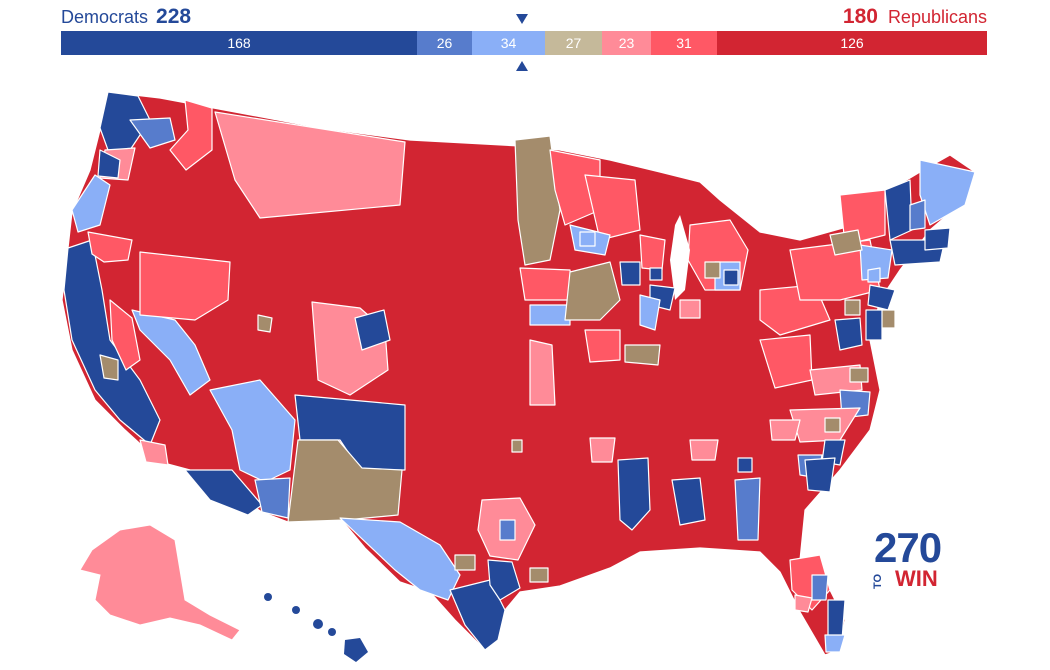 Image resolution: width=1050 pixels, height=670 pixels. Describe the element at coordinates (860, 16) in the screenshot. I see `republicans-total: 180` at that location.